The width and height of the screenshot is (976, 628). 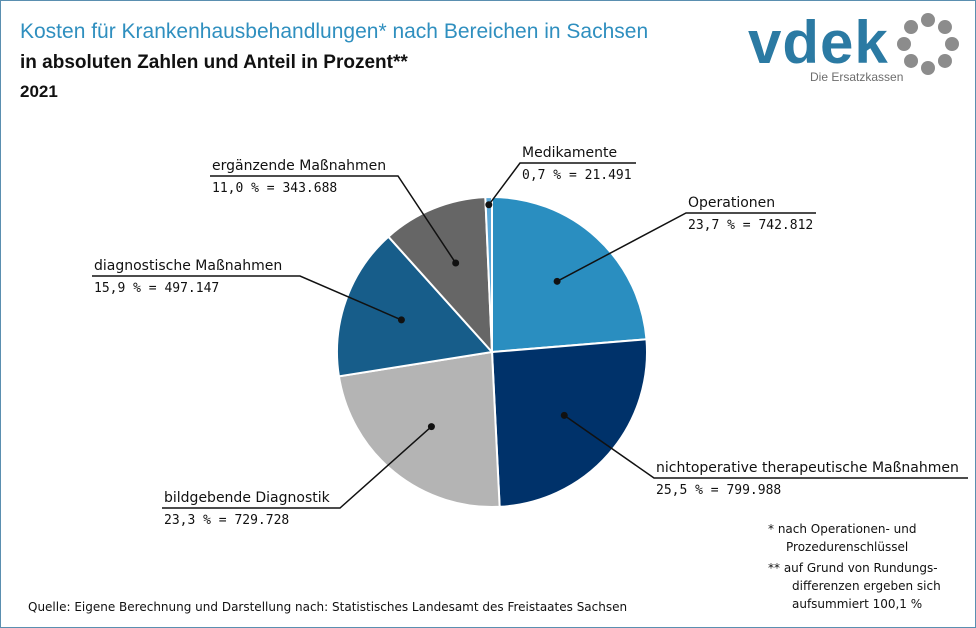 What do you see at coordinates (857, 604) in the screenshot?
I see `footnote-star-2-cont2: aufsummiert 100,1 %` at bounding box center [857, 604].